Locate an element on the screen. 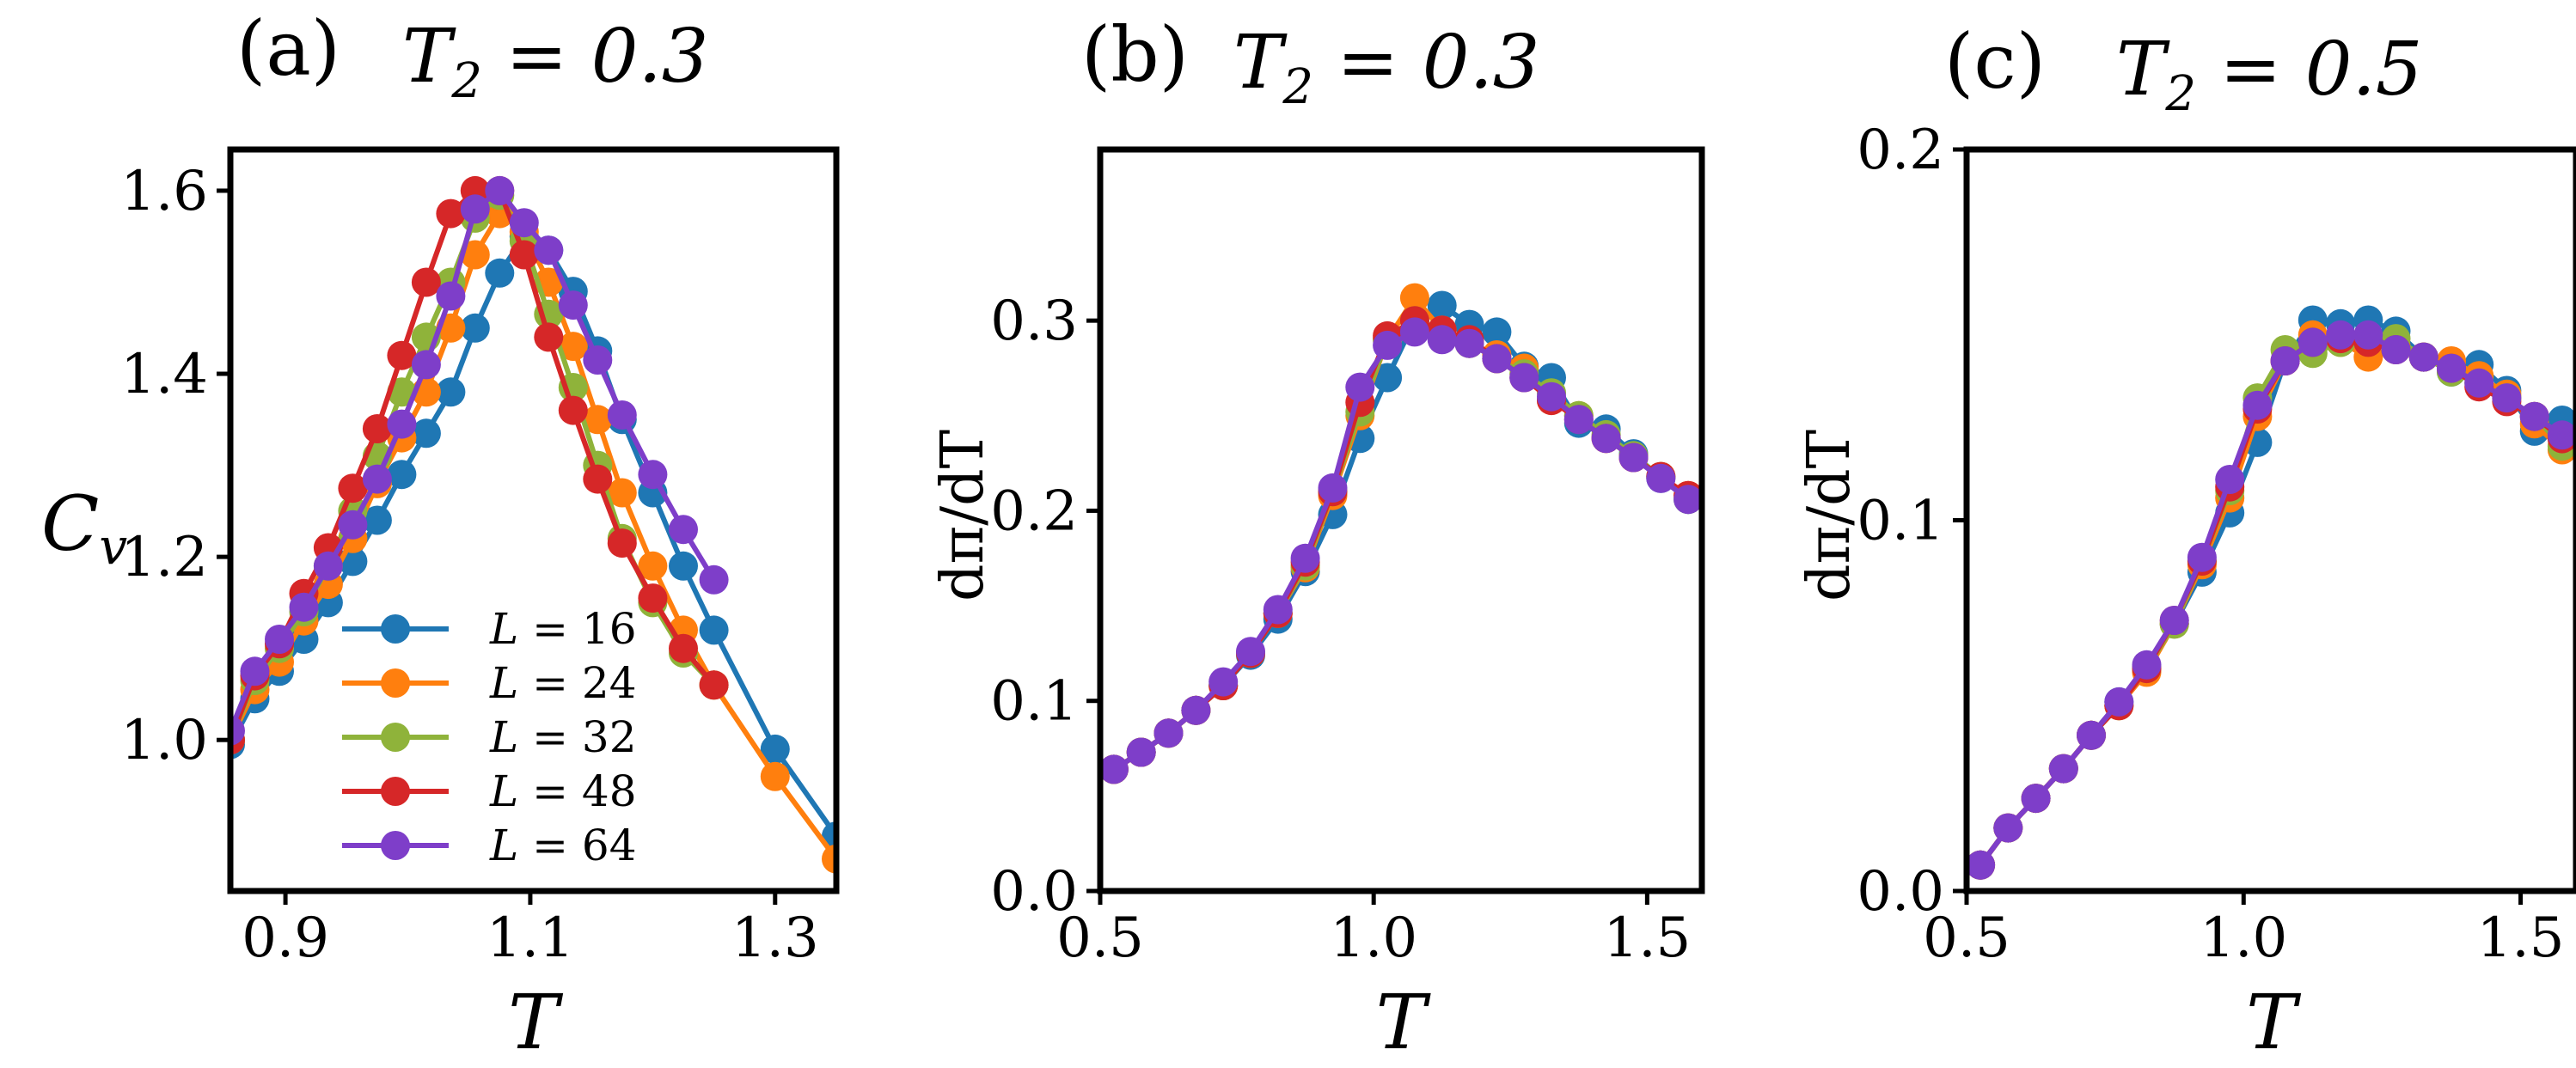 The width and height of the screenshot is (2576, 1068). panel-letter: (a) is located at coordinates (288, 48).